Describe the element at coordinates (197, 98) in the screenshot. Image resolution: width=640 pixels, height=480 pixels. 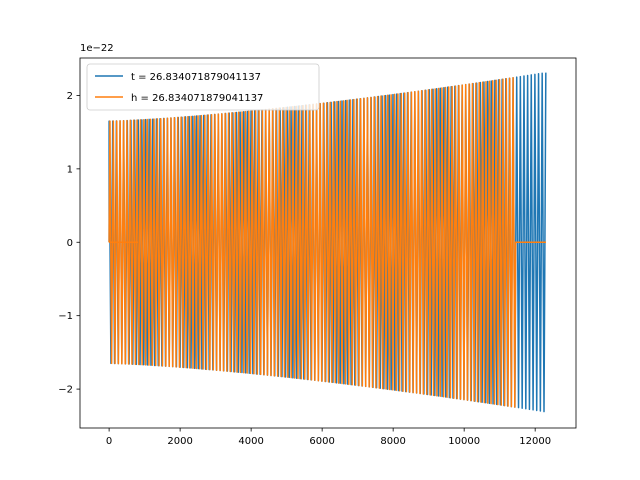
I see `legend-label-h: h = 26.834071879041137` at that location.